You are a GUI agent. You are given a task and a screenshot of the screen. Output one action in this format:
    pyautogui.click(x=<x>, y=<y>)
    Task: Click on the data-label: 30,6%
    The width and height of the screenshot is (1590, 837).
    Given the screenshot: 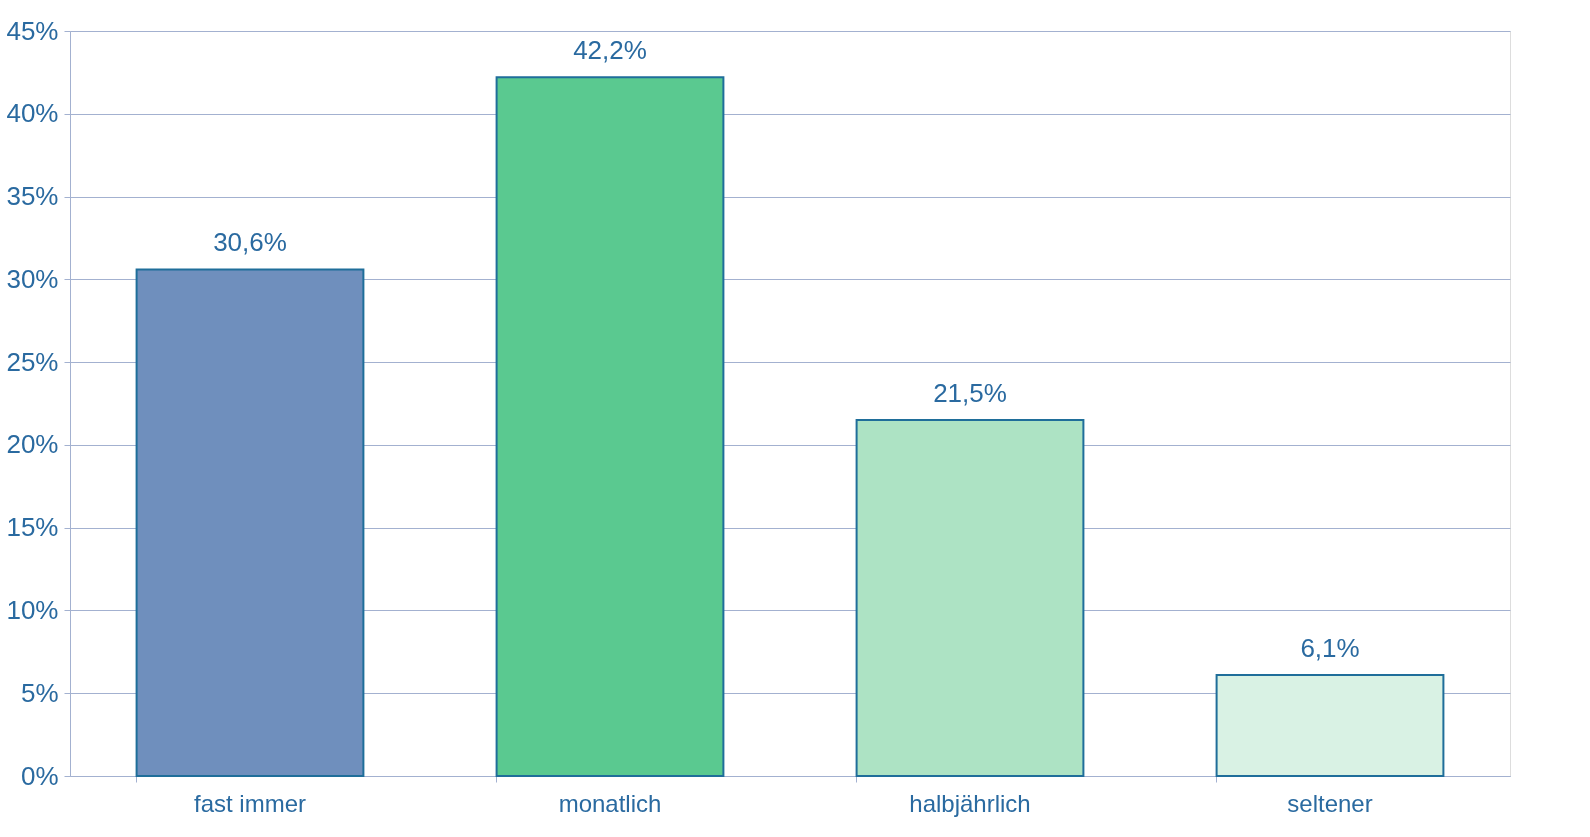 What is the action you would take?
    pyautogui.click(x=250, y=242)
    